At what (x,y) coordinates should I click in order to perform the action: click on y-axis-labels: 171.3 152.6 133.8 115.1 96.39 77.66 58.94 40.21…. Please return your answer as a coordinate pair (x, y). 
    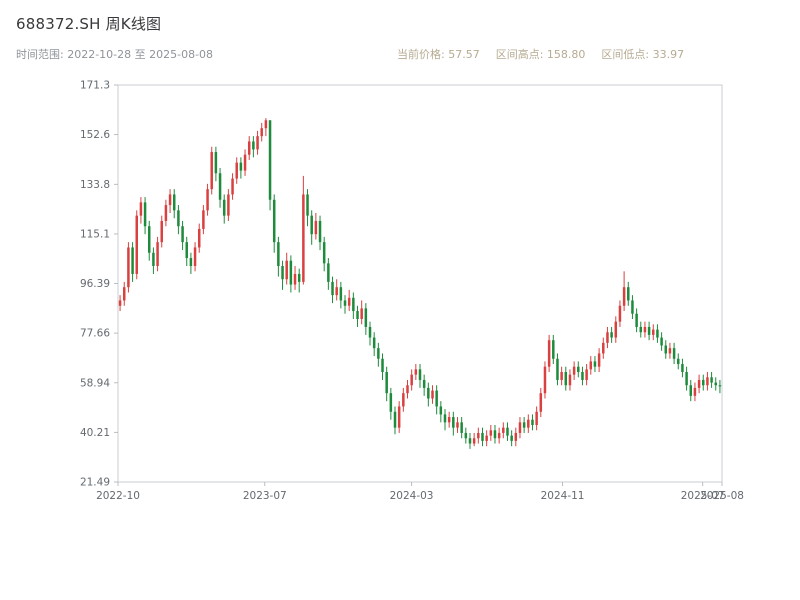
    Looking at the image, I should click on (99, 284).